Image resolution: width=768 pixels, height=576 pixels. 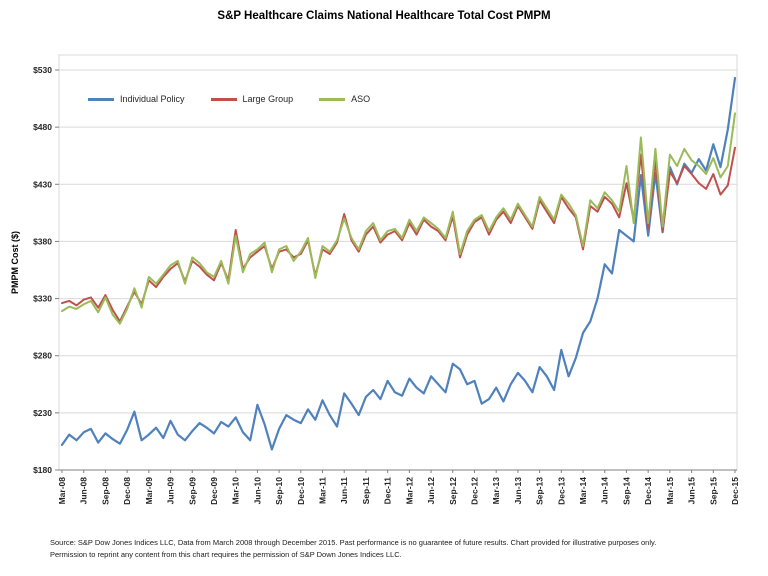 I want to click on x-tick-label: Sep-09, so click(x=192, y=491).